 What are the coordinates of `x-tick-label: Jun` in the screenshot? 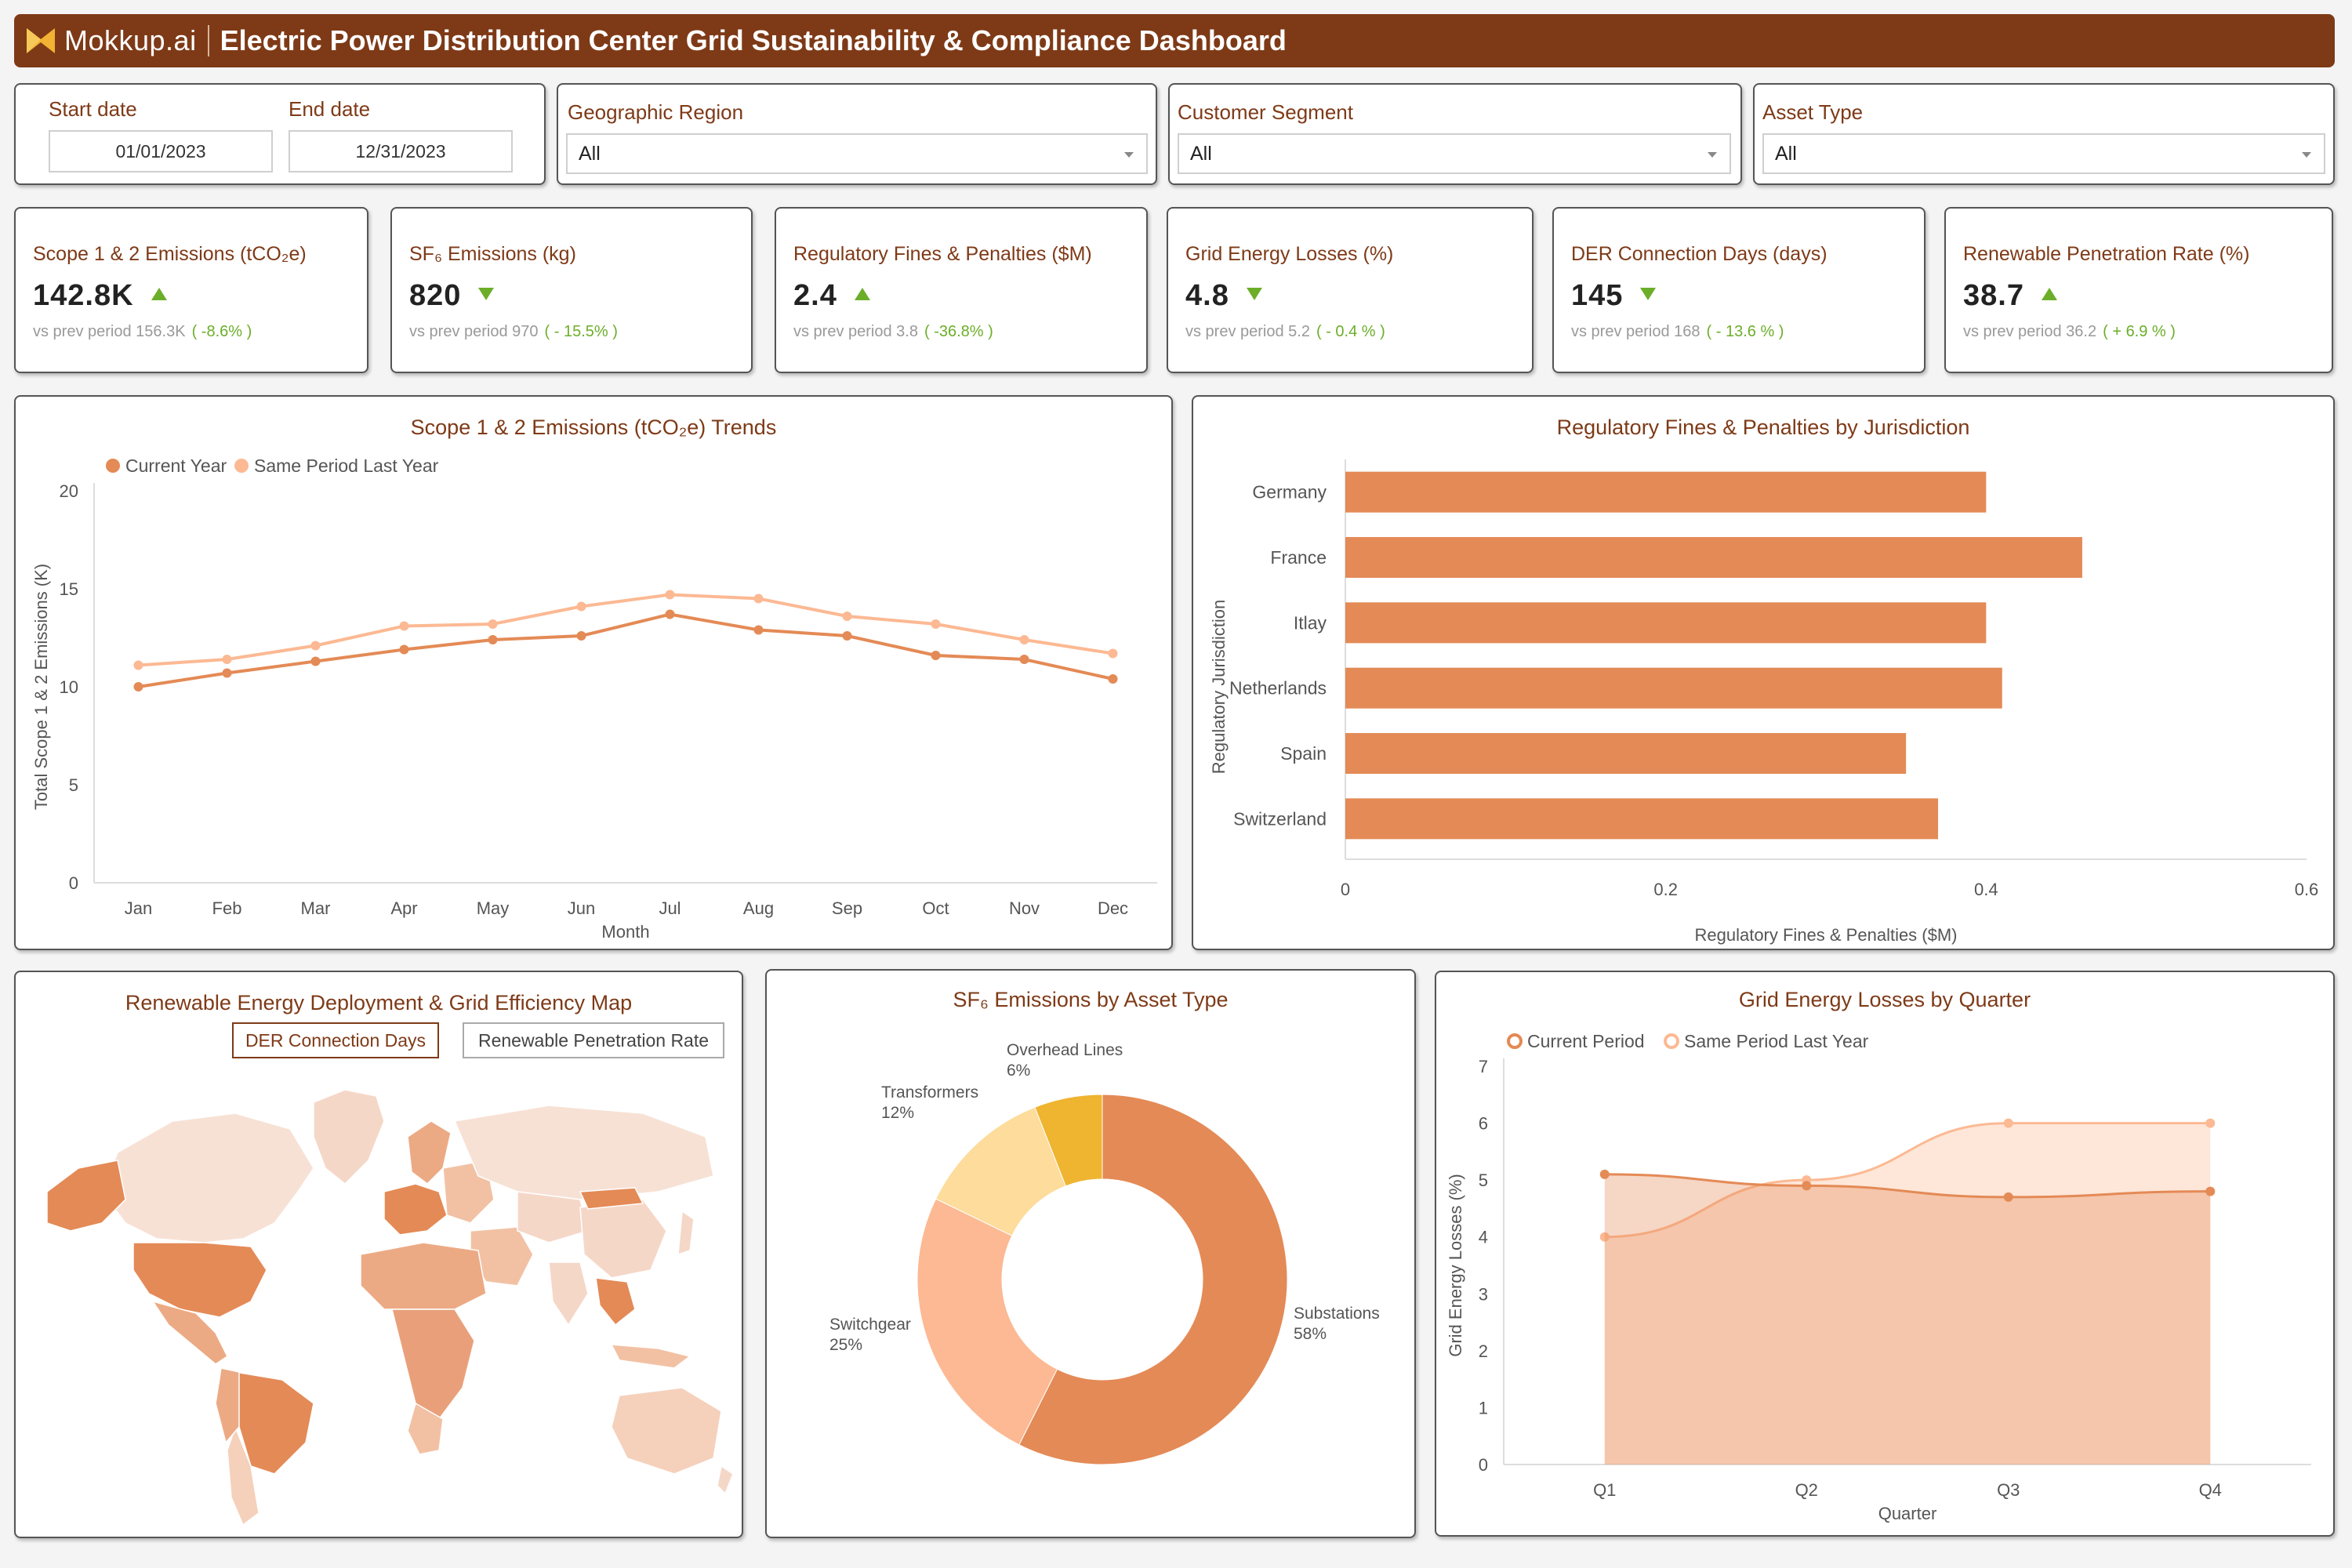 It's located at (581, 908).